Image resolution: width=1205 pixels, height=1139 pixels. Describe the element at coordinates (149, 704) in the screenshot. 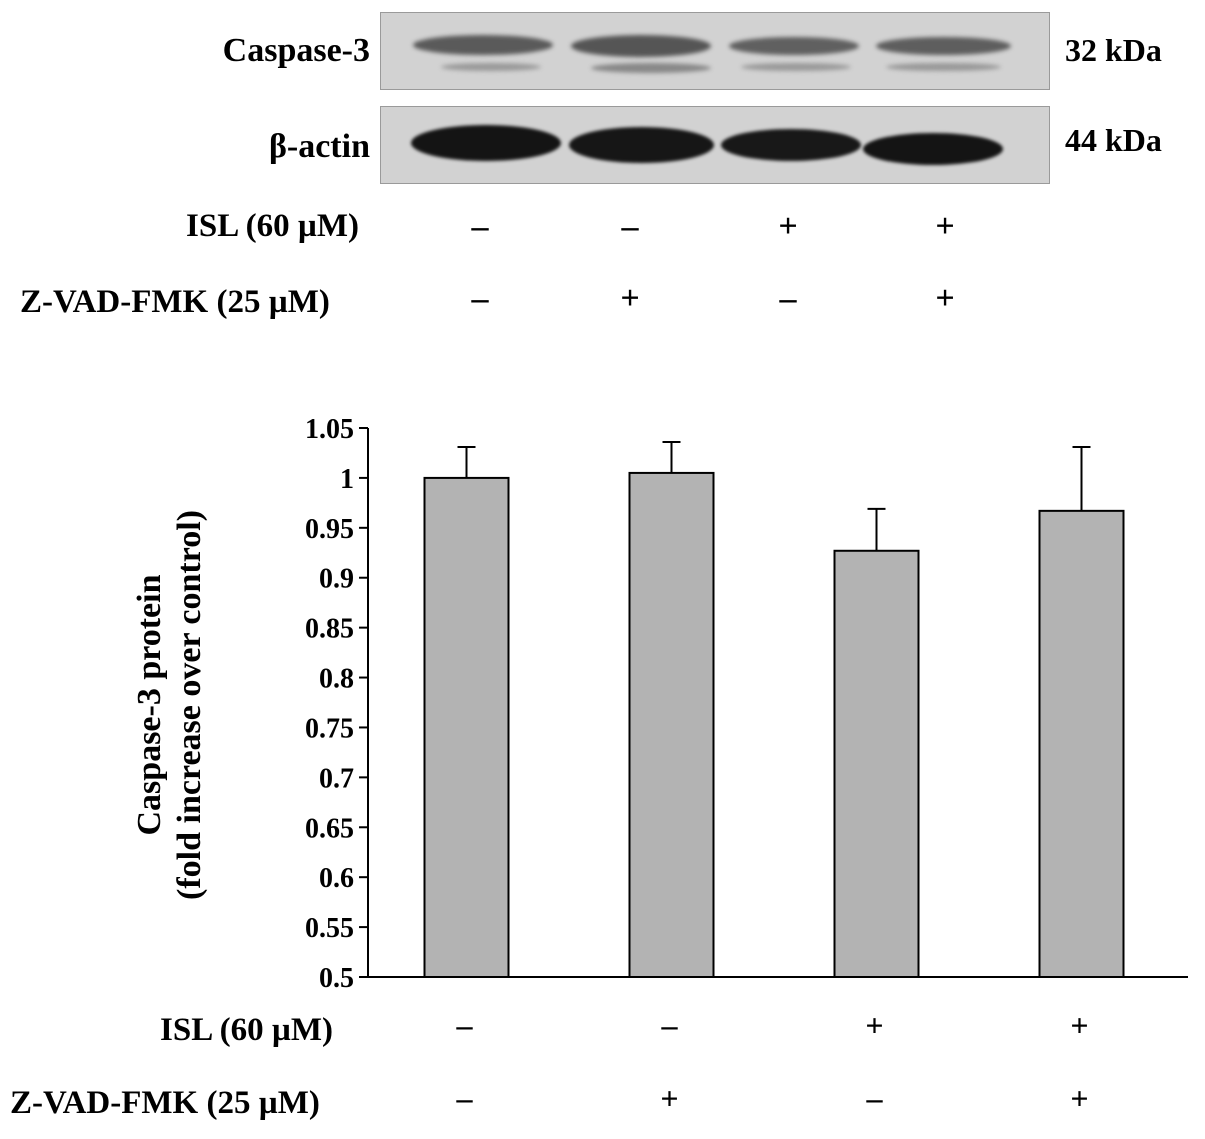

I see `y-axis-label-line1: Caspase-3 protein` at that location.